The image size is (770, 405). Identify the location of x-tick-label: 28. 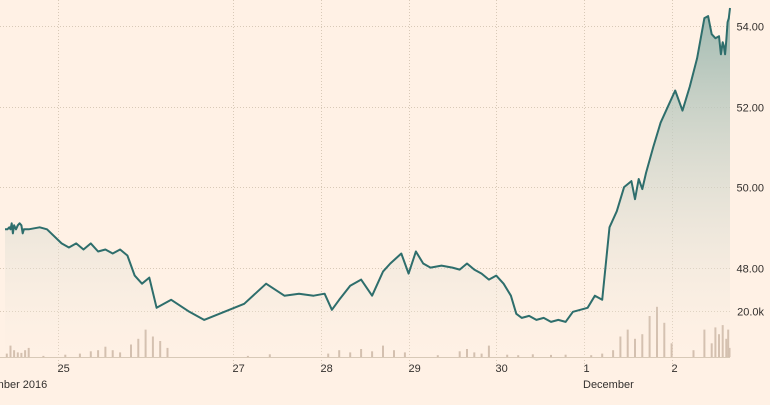
(327, 369).